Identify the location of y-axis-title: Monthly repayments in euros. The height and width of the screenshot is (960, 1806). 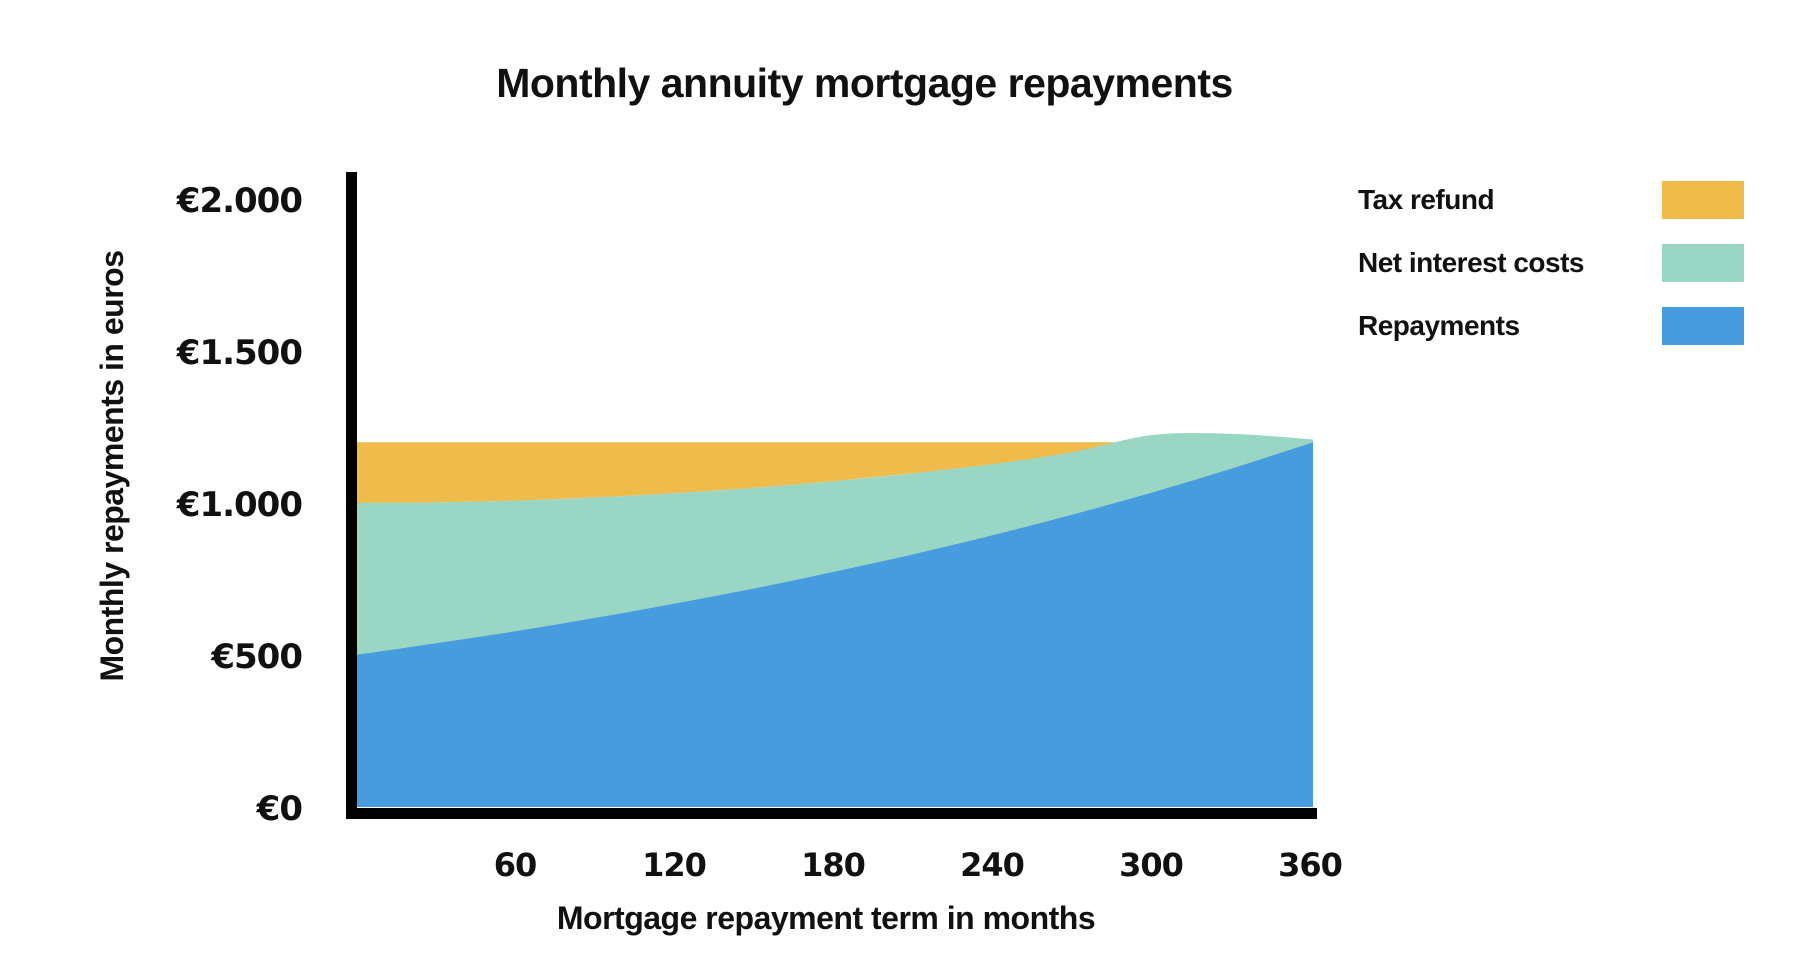
(112, 466).